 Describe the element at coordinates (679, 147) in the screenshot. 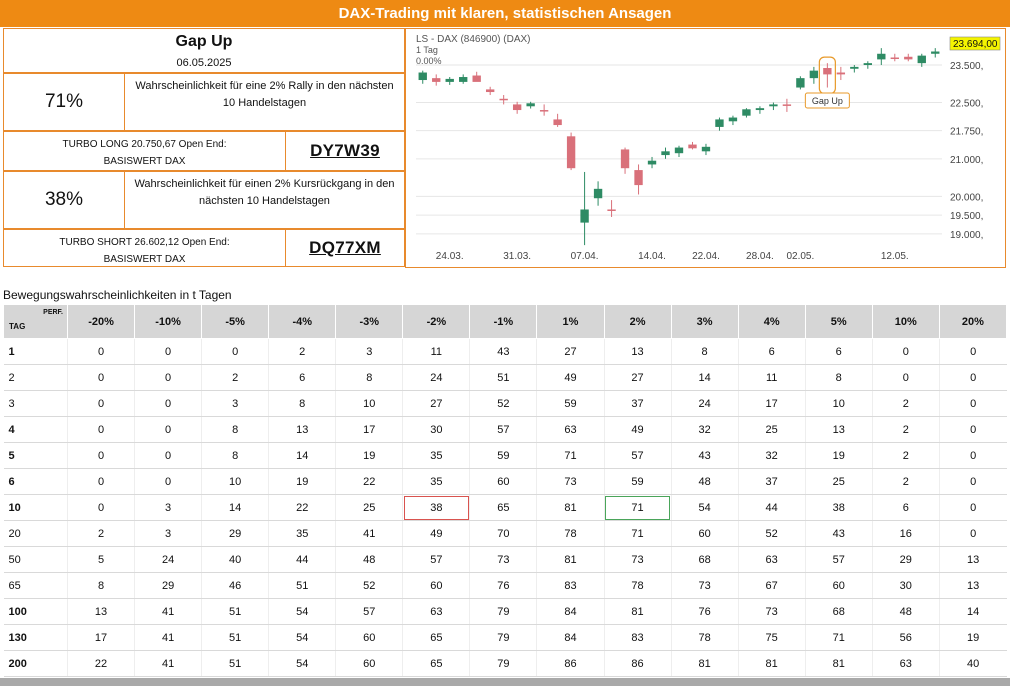

I see `chart-candles` at that location.